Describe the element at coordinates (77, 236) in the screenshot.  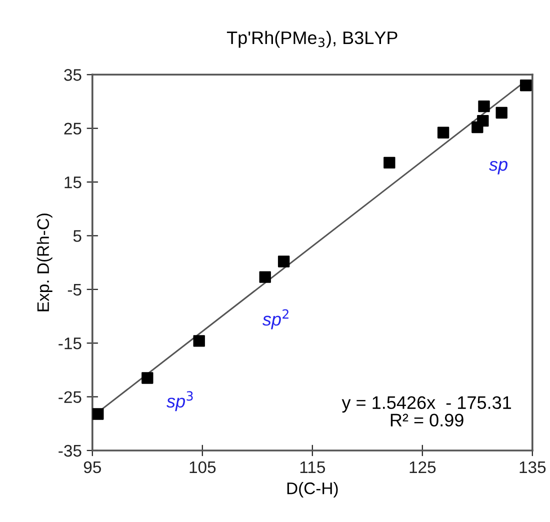
I see `y-tick-label: 5` at that location.